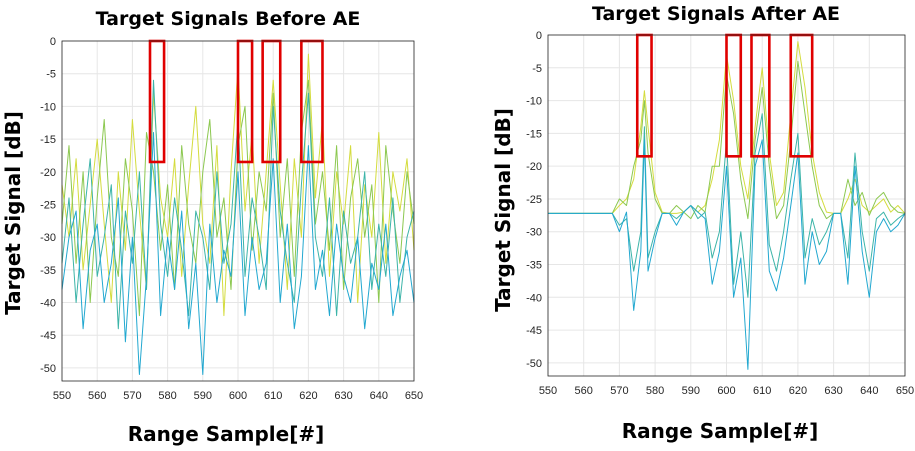  What do you see at coordinates (228, 19) in the screenshot?
I see `chart-title: Target Signals Before AE` at bounding box center [228, 19].